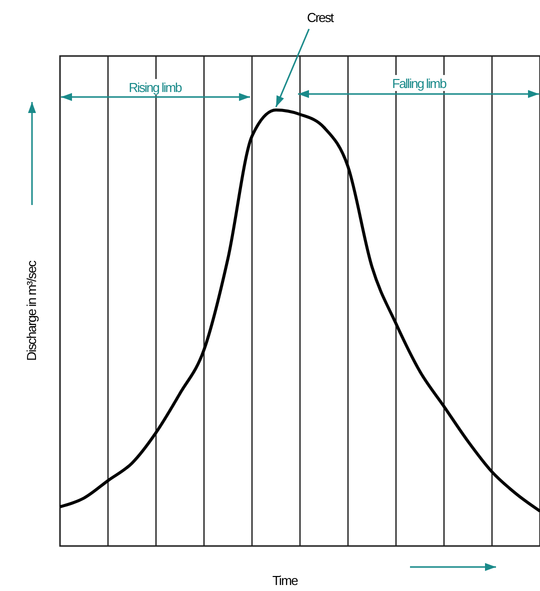 Image resolution: width=540 pixels, height=591 pixels. Describe the element at coordinates (419, 83) in the screenshot. I see `text: Falling limb` at that location.